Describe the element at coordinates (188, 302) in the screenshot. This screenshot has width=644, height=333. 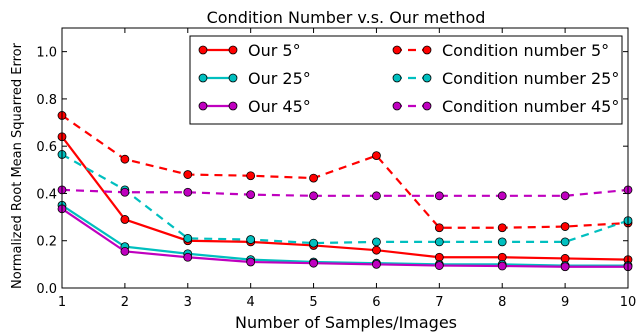
I see `x-tick-label: 3` at that location.